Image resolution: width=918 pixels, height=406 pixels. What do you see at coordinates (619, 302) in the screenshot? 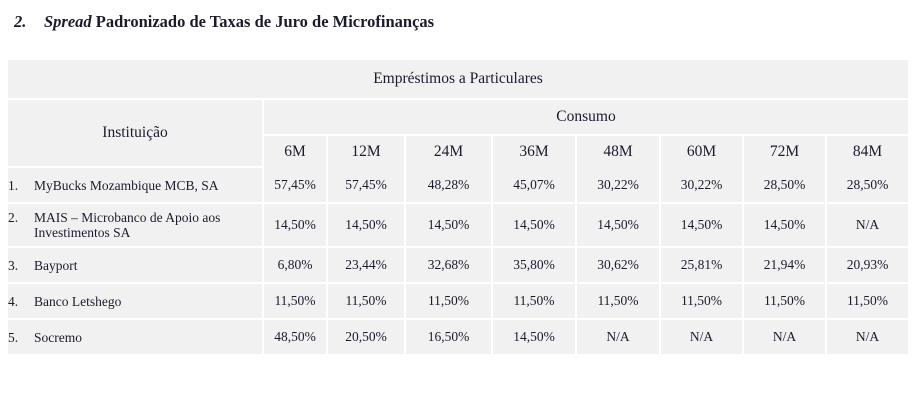
I see `rate-cell-48m: 11,50%` at bounding box center [619, 302].